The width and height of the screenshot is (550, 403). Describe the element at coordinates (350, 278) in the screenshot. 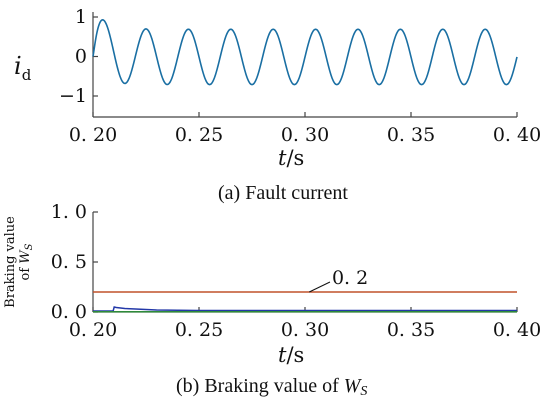

I see `annotation-threshold-label: 0. 2` at that location.